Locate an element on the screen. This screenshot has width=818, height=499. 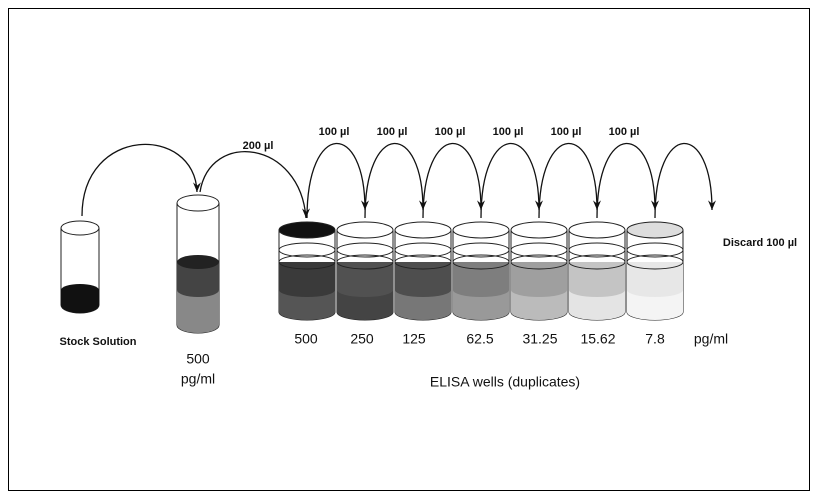
discard-label: Discard 100 µl is located at coordinates (760, 243).